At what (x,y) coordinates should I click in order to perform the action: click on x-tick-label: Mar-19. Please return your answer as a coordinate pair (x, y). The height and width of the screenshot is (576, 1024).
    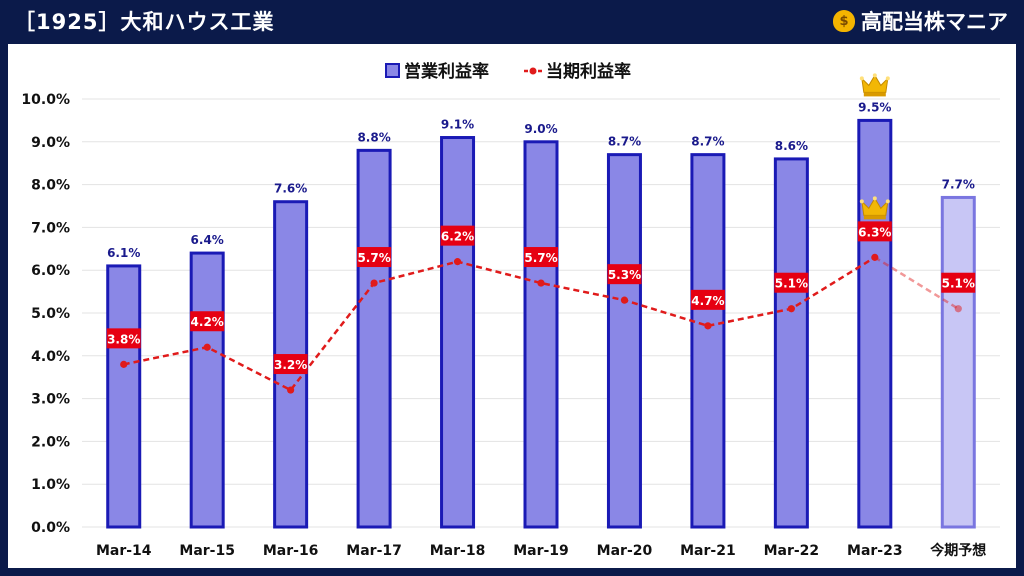
    Looking at the image, I should click on (541, 551).